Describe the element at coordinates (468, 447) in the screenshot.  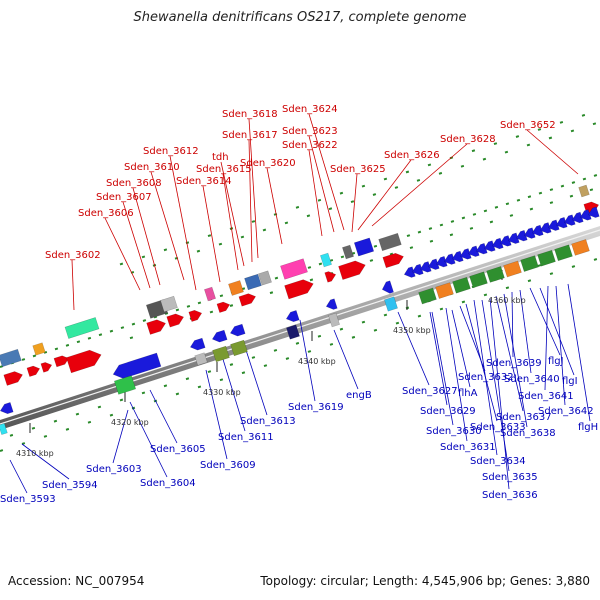
I see `gene-label-reverse: Sden_3631` at that location.